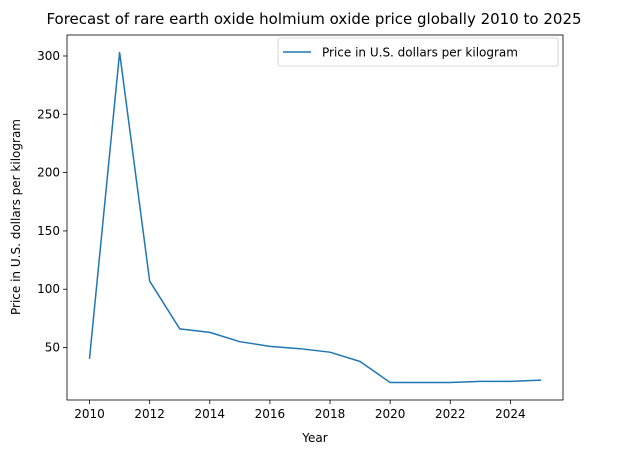 The width and height of the screenshot is (619, 455). I want to click on y-tick-label: 200, so click(48, 173).